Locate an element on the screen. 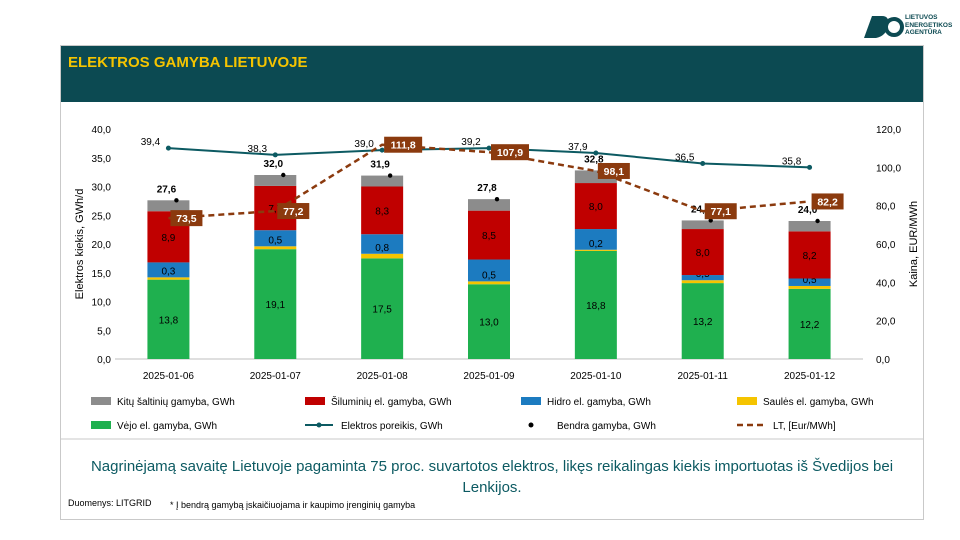  data-source: Duomenys: LITGRID is located at coordinates (110, 503).